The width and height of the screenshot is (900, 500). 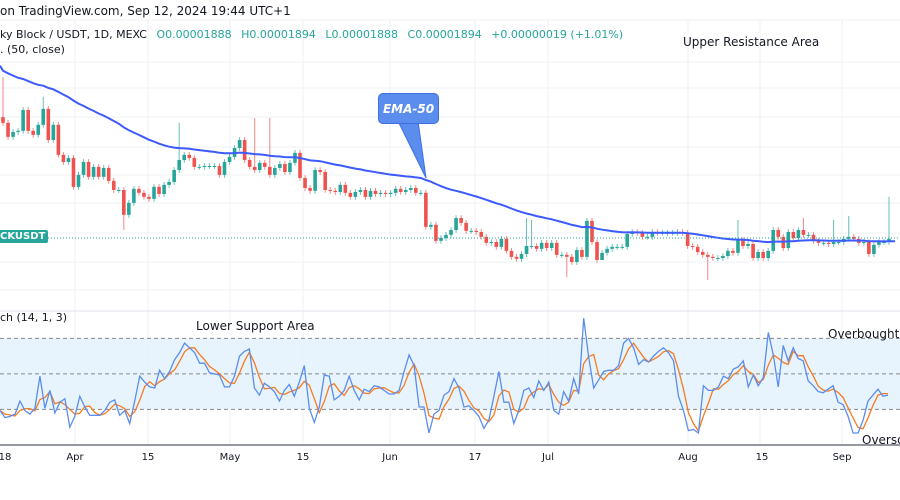 What do you see at coordinates (32, 49) in the screenshot?
I see `ema-legend: . (50, close)` at bounding box center [32, 49].